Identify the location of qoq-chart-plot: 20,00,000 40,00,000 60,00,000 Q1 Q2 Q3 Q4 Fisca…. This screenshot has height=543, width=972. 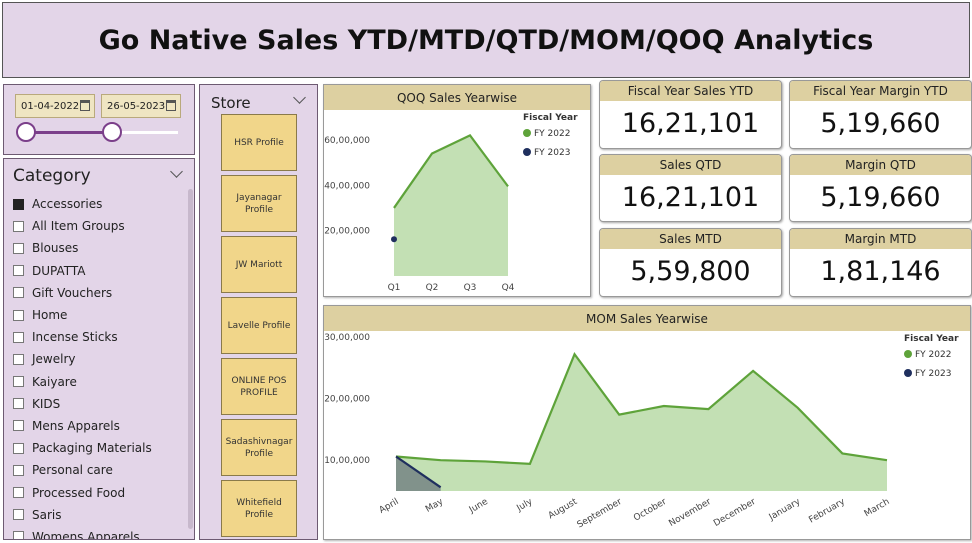
(451, 203).